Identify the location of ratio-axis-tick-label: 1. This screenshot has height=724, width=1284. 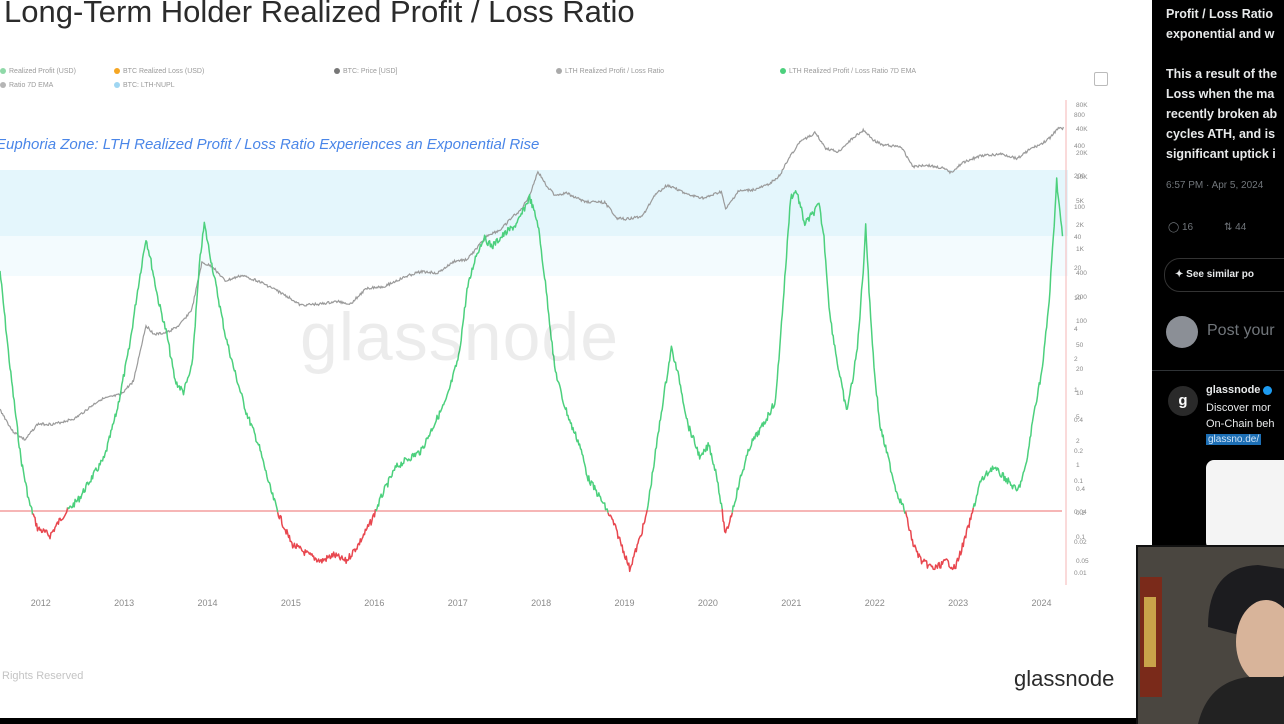
(1076, 390).